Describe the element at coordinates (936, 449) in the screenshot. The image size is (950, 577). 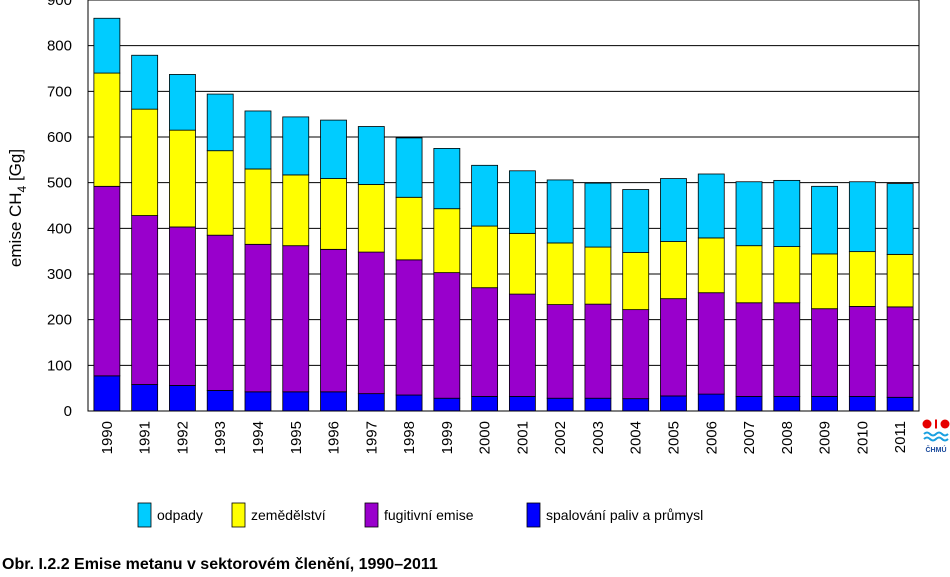
I see `logo-text: ČHMÚ` at that location.